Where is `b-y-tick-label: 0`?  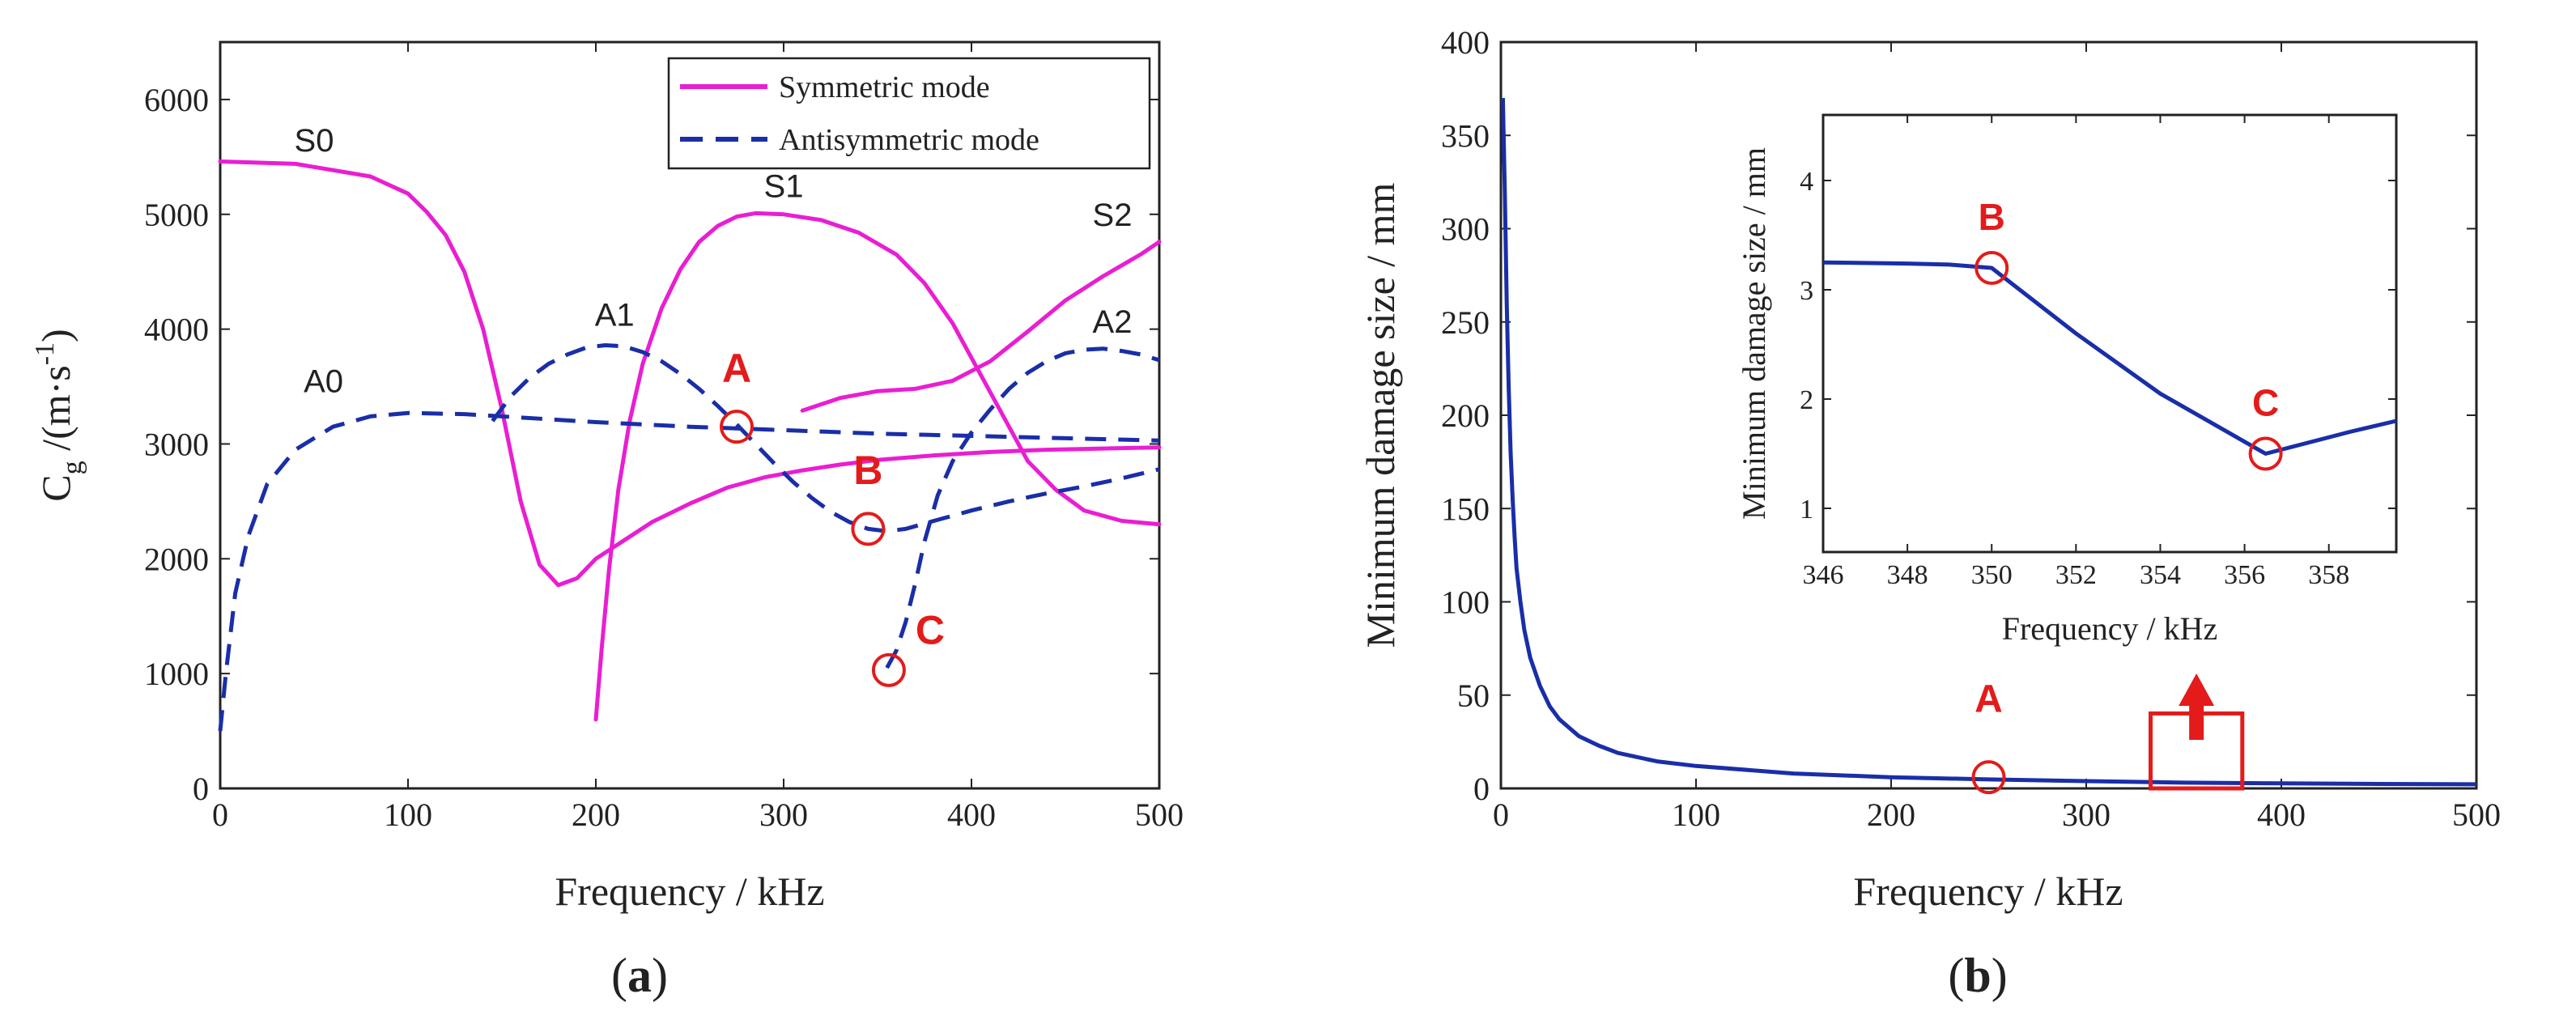 b-y-tick-label: 0 is located at coordinates (1482, 789).